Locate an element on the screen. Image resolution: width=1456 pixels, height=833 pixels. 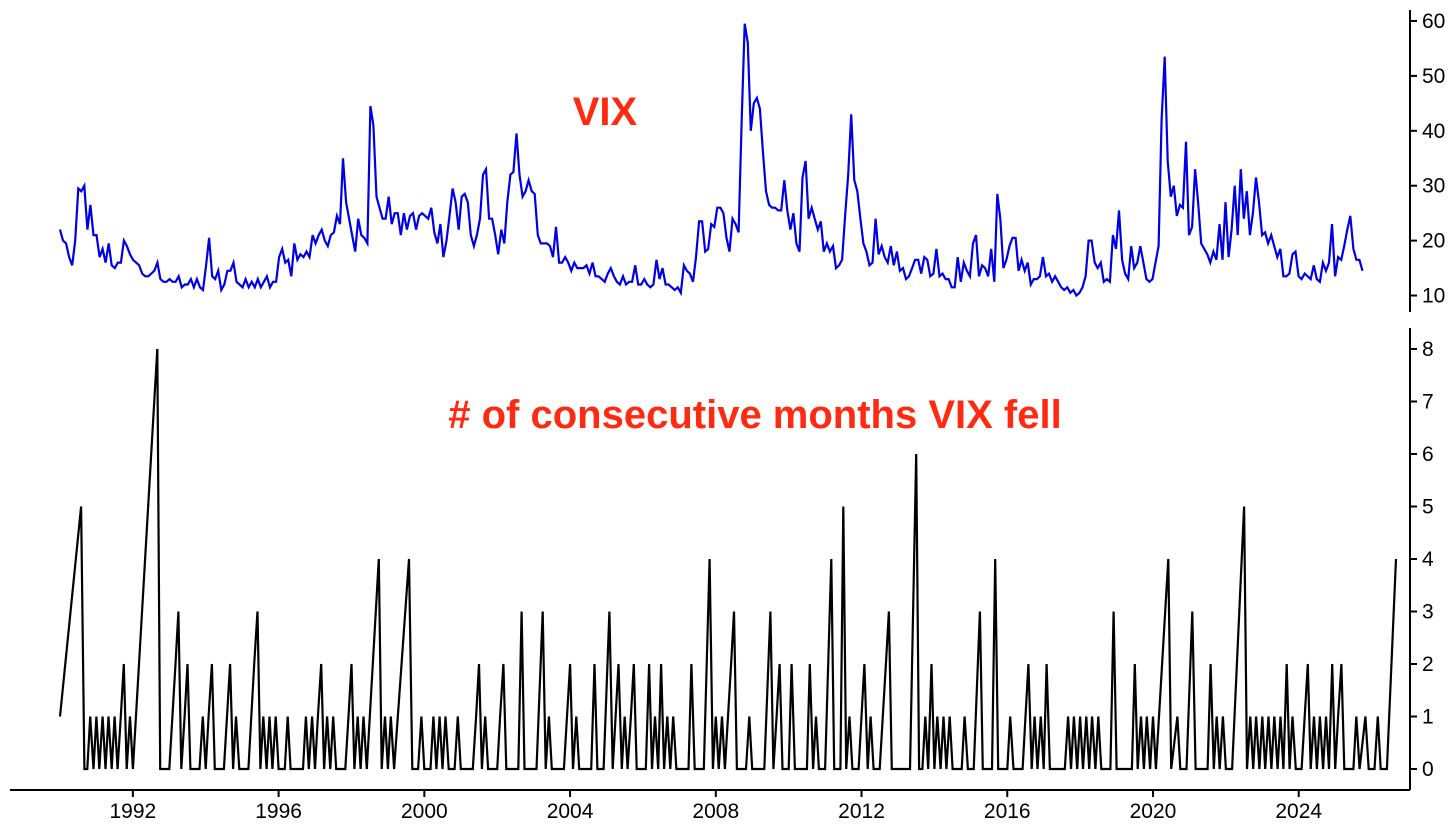
consecutive-falls-y-tick-label: 6 is located at coordinates (1428, 454).